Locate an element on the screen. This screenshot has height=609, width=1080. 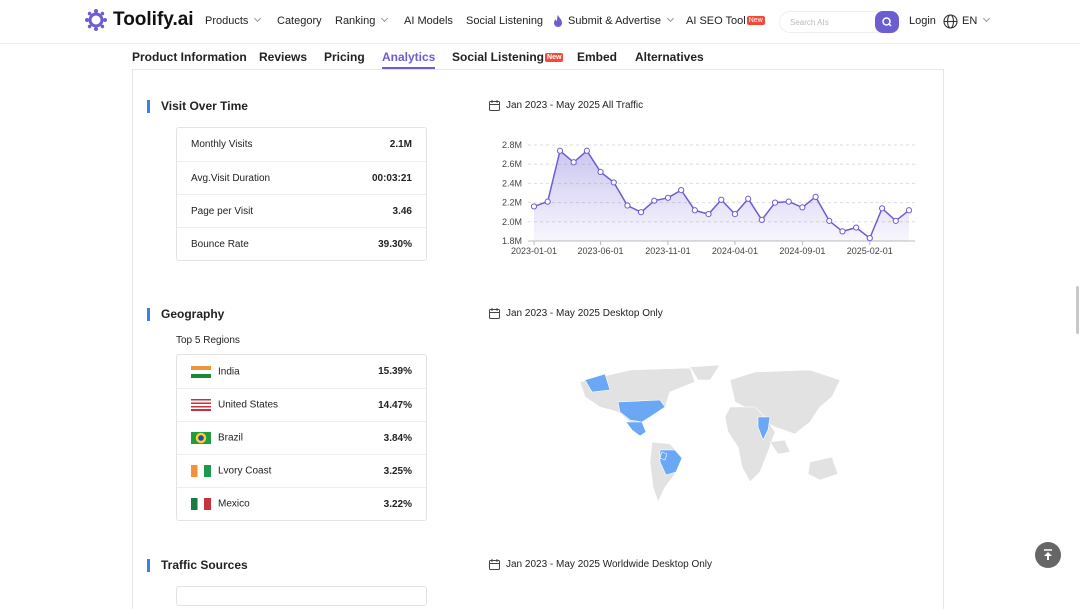
tab-label: Social Listening is located at coordinates (498, 57).